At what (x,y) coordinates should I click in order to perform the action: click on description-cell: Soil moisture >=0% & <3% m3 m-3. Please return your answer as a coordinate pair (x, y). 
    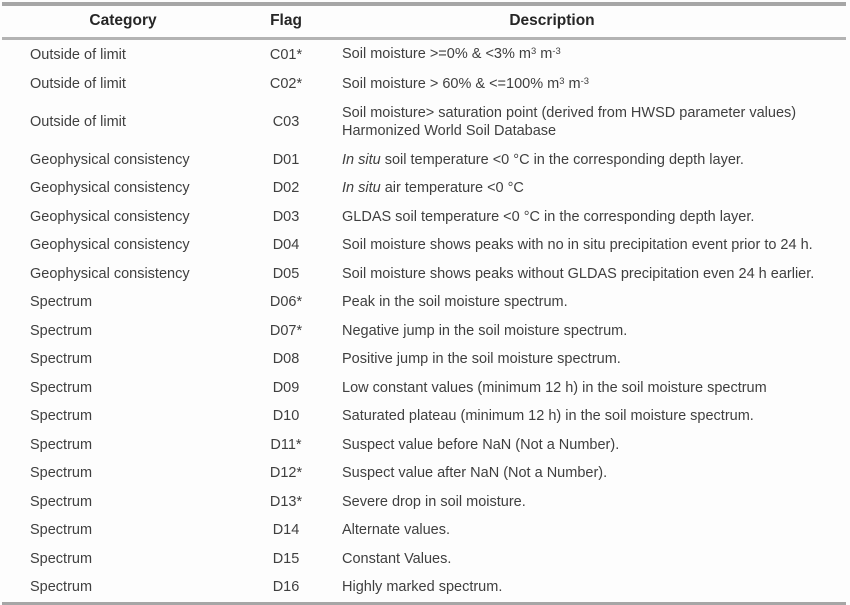
    Looking at the image, I should click on (587, 54).